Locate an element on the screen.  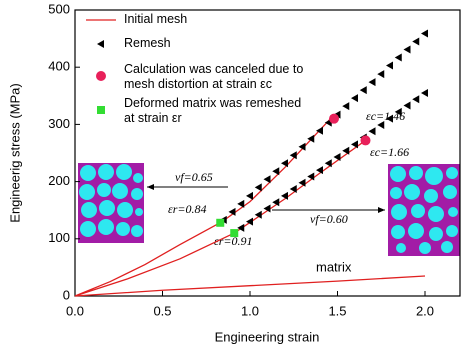
annotation: εc=1.46 is located at coordinates (385, 116).